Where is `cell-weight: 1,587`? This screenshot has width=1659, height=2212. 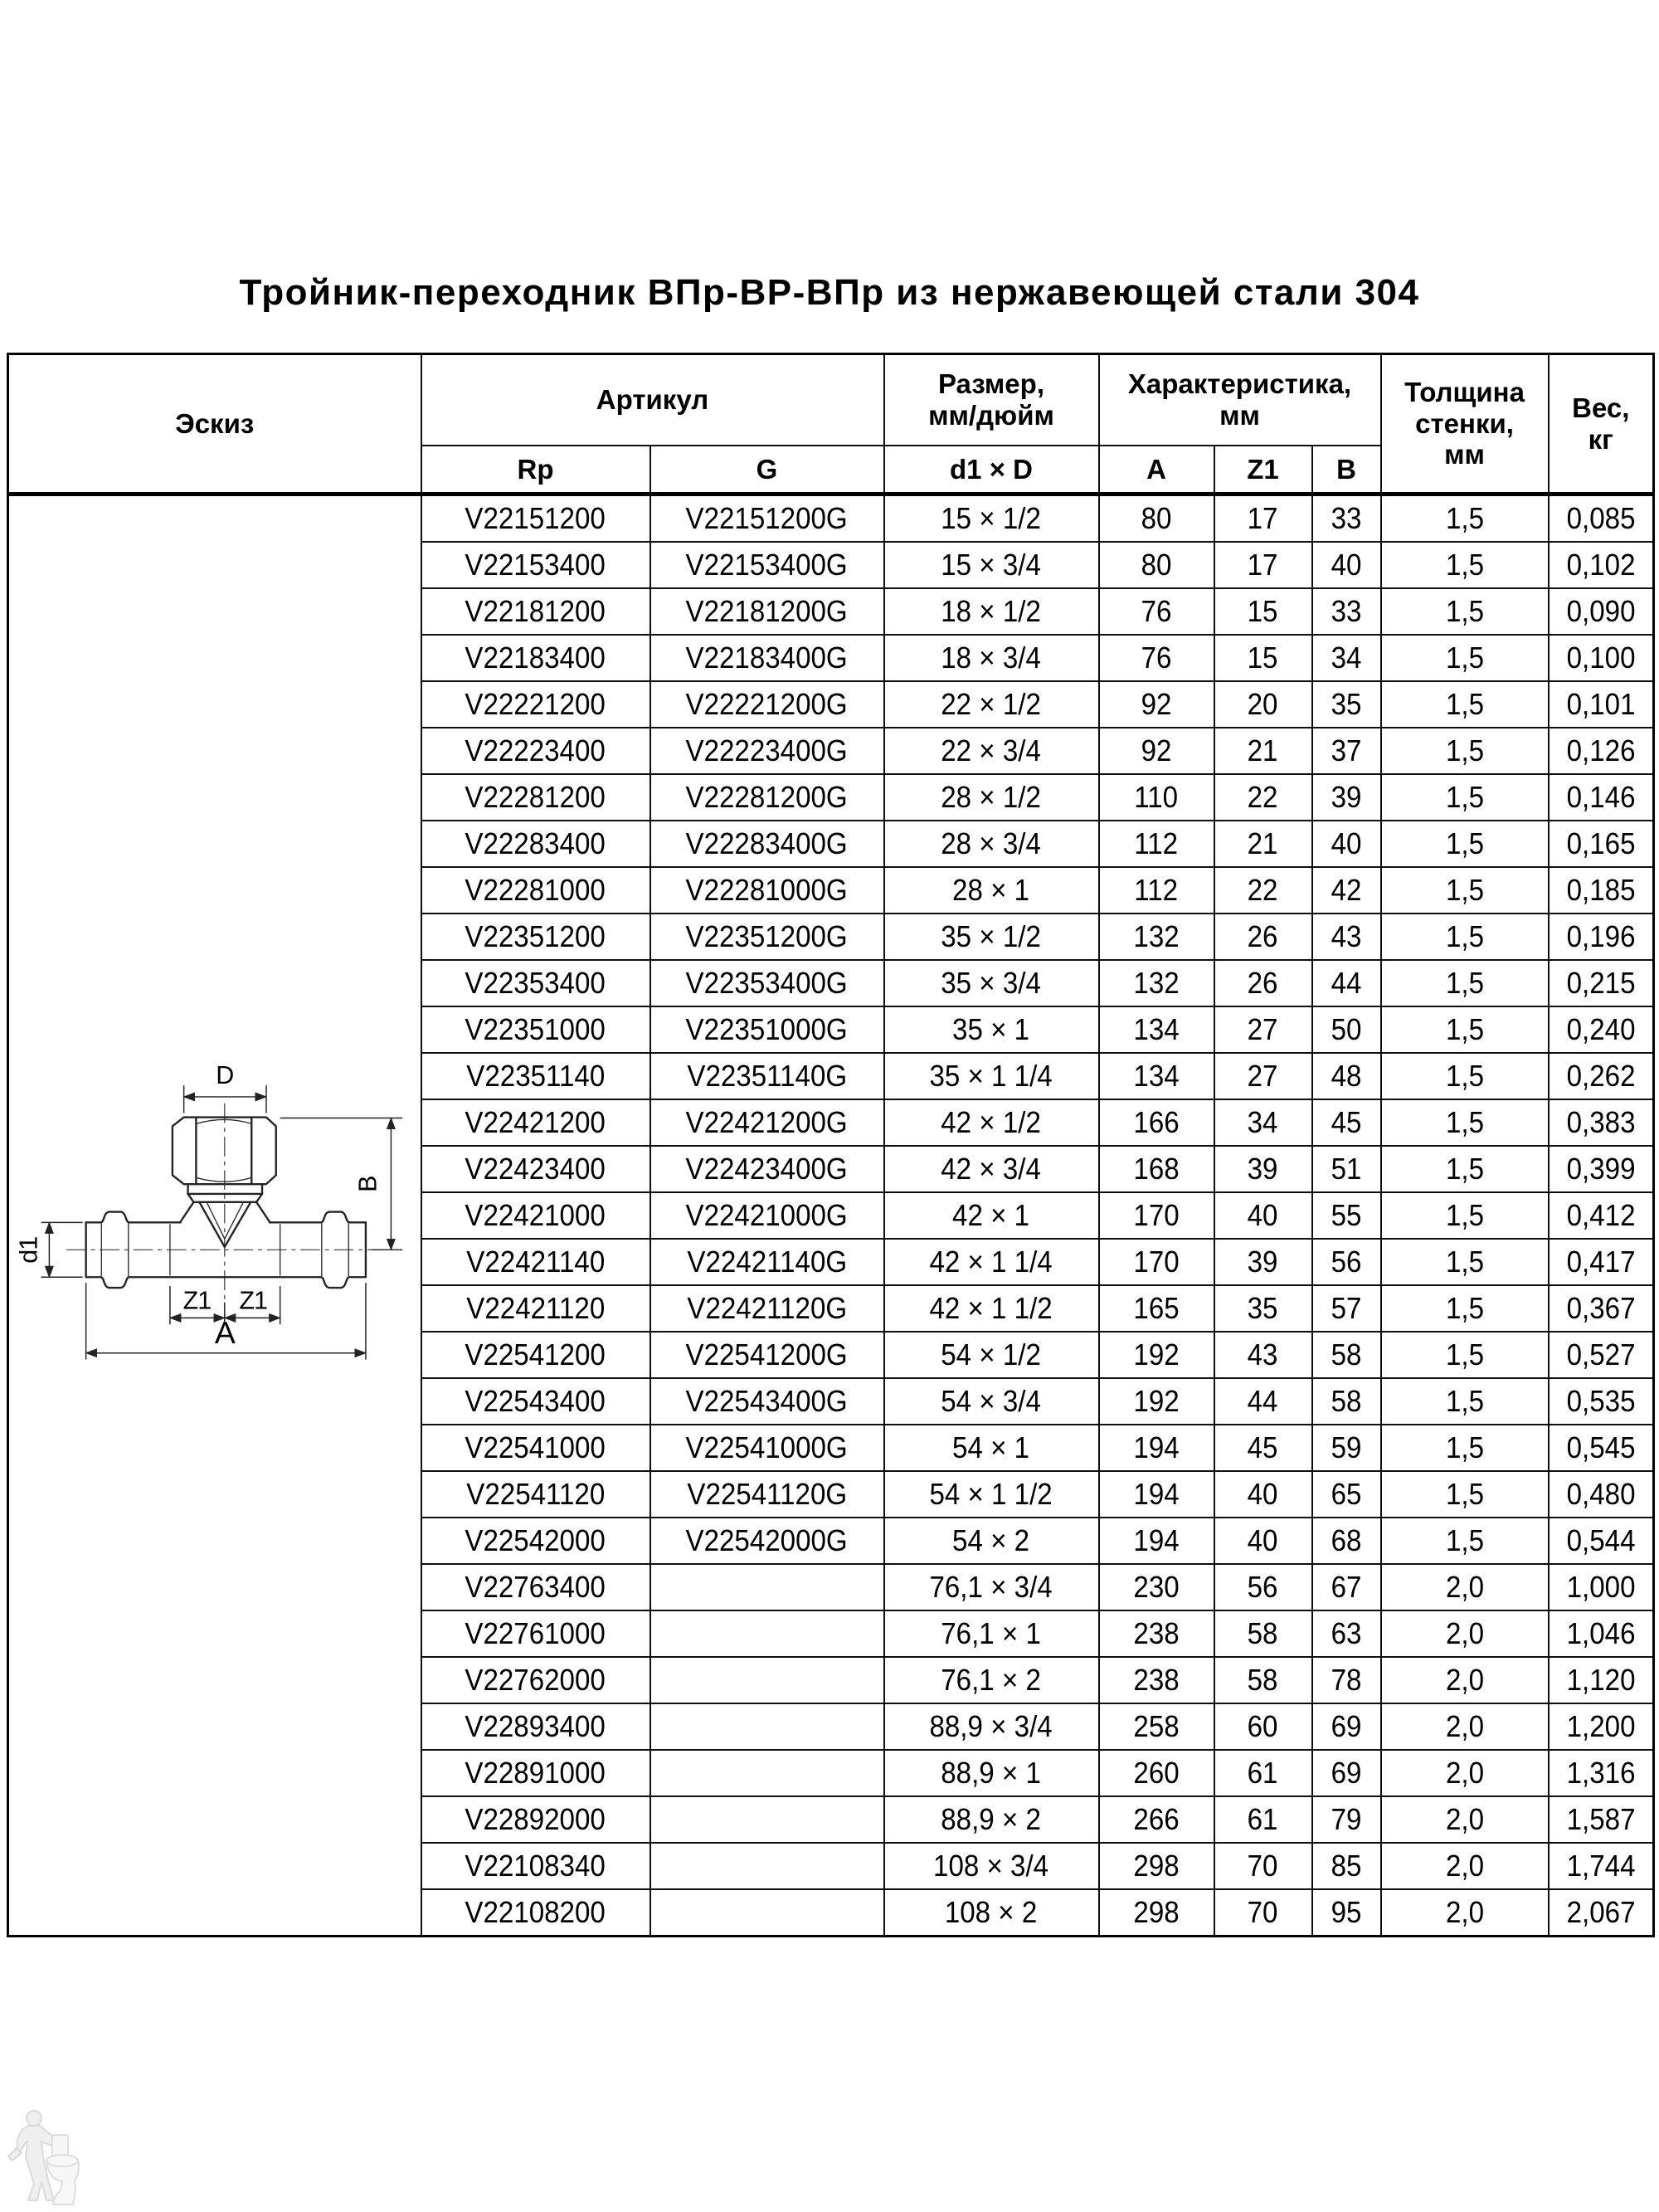
cell-weight: 1,587 is located at coordinates (1601, 1819).